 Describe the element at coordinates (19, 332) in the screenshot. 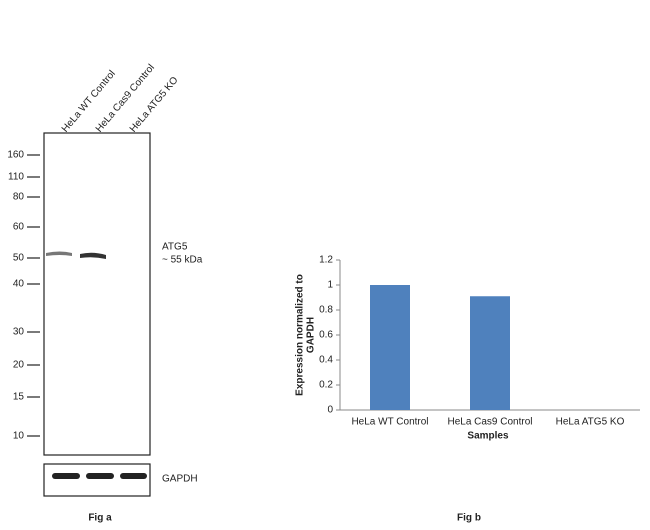

I see `marker-label: 30` at that location.